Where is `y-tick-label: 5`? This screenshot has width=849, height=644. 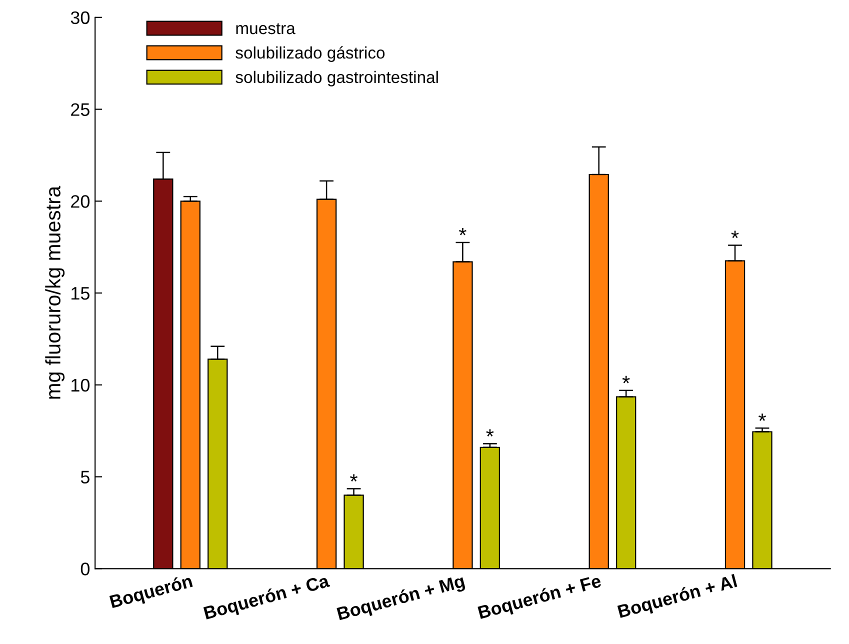
y-tick-label: 5 is located at coordinates (85, 477).